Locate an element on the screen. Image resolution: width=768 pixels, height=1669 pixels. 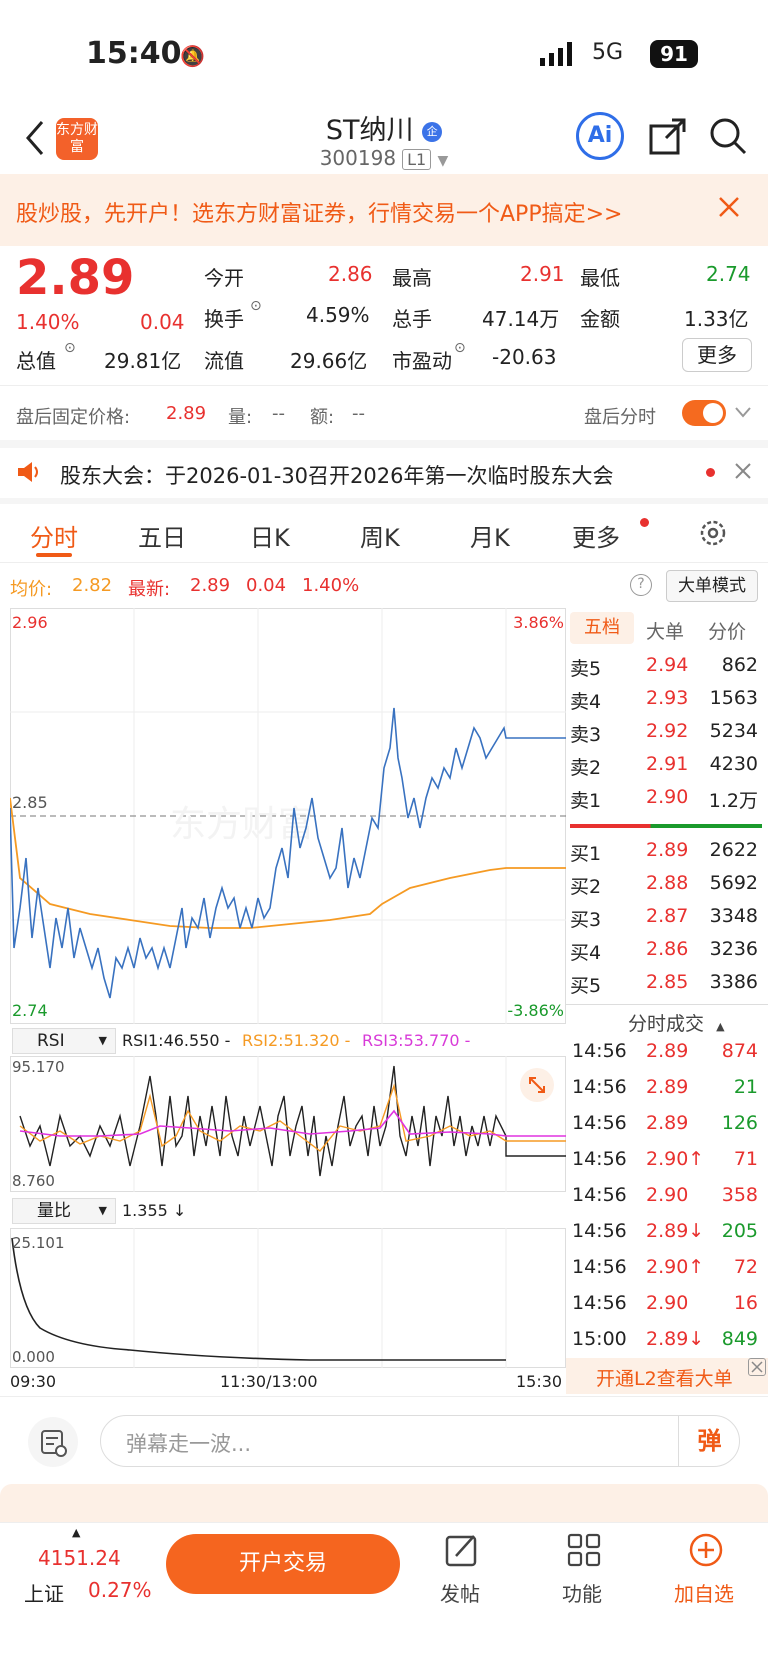
vr-selector-label: 量比 is located at coordinates (54, 1211).